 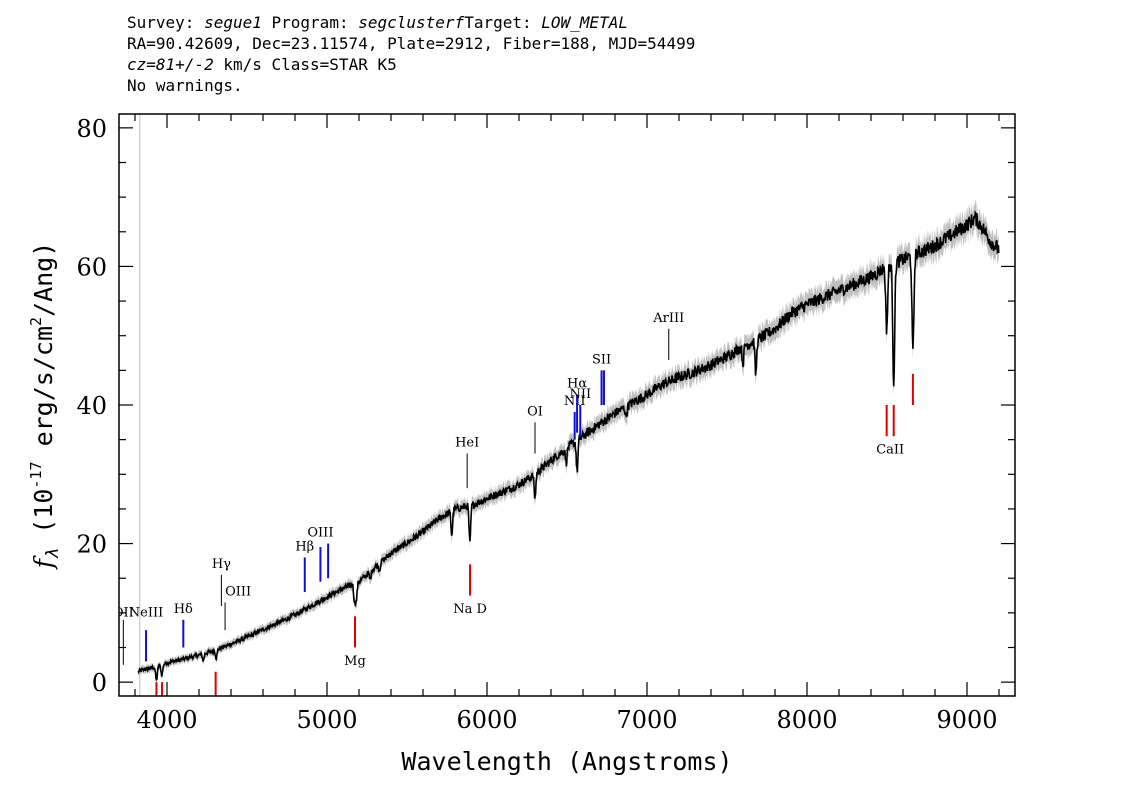 What do you see at coordinates (668, 318) in the screenshot?
I see `emission-label-15: ArIII` at bounding box center [668, 318].